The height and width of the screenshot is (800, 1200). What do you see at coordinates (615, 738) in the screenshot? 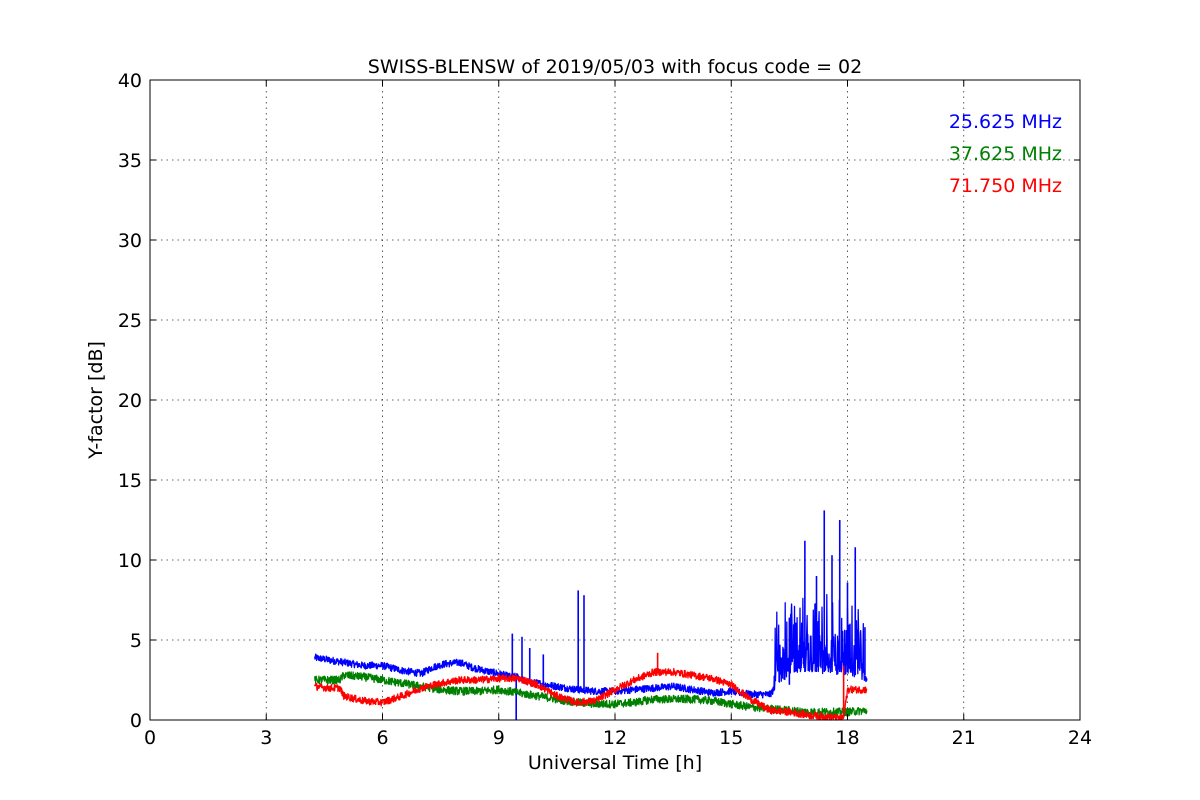
I see `x-tick-label: 12` at bounding box center [615, 738].